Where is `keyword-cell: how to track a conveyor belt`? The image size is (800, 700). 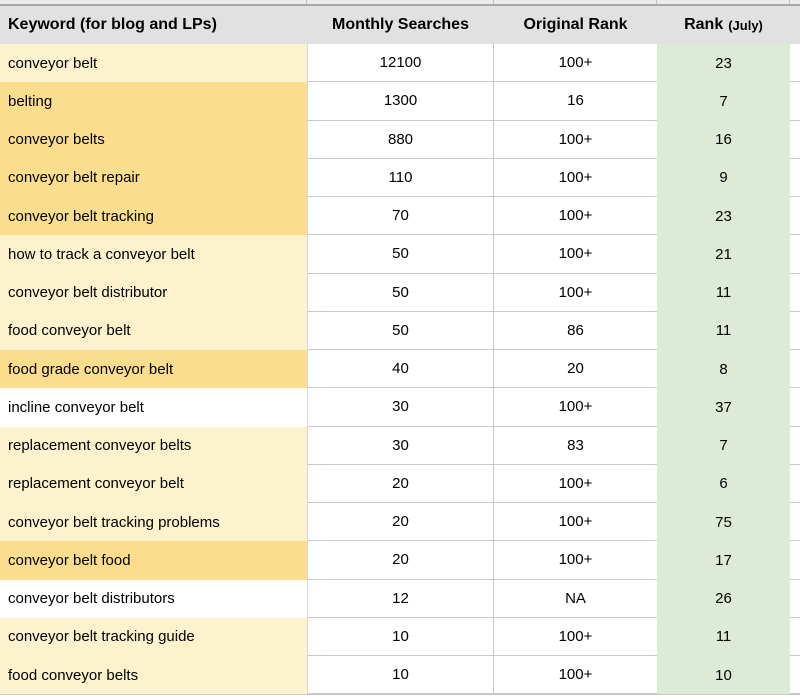 keyword-cell: how to track a conveyor belt is located at coordinates (153, 254).